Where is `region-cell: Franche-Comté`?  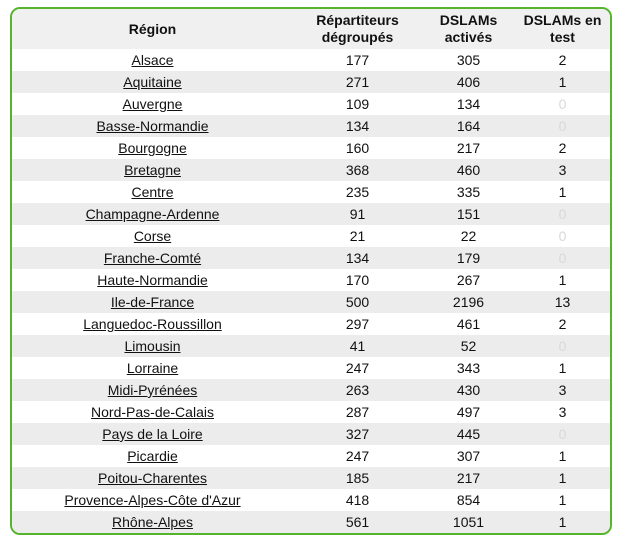
region-cell: Franche-Comté is located at coordinates (152, 258).